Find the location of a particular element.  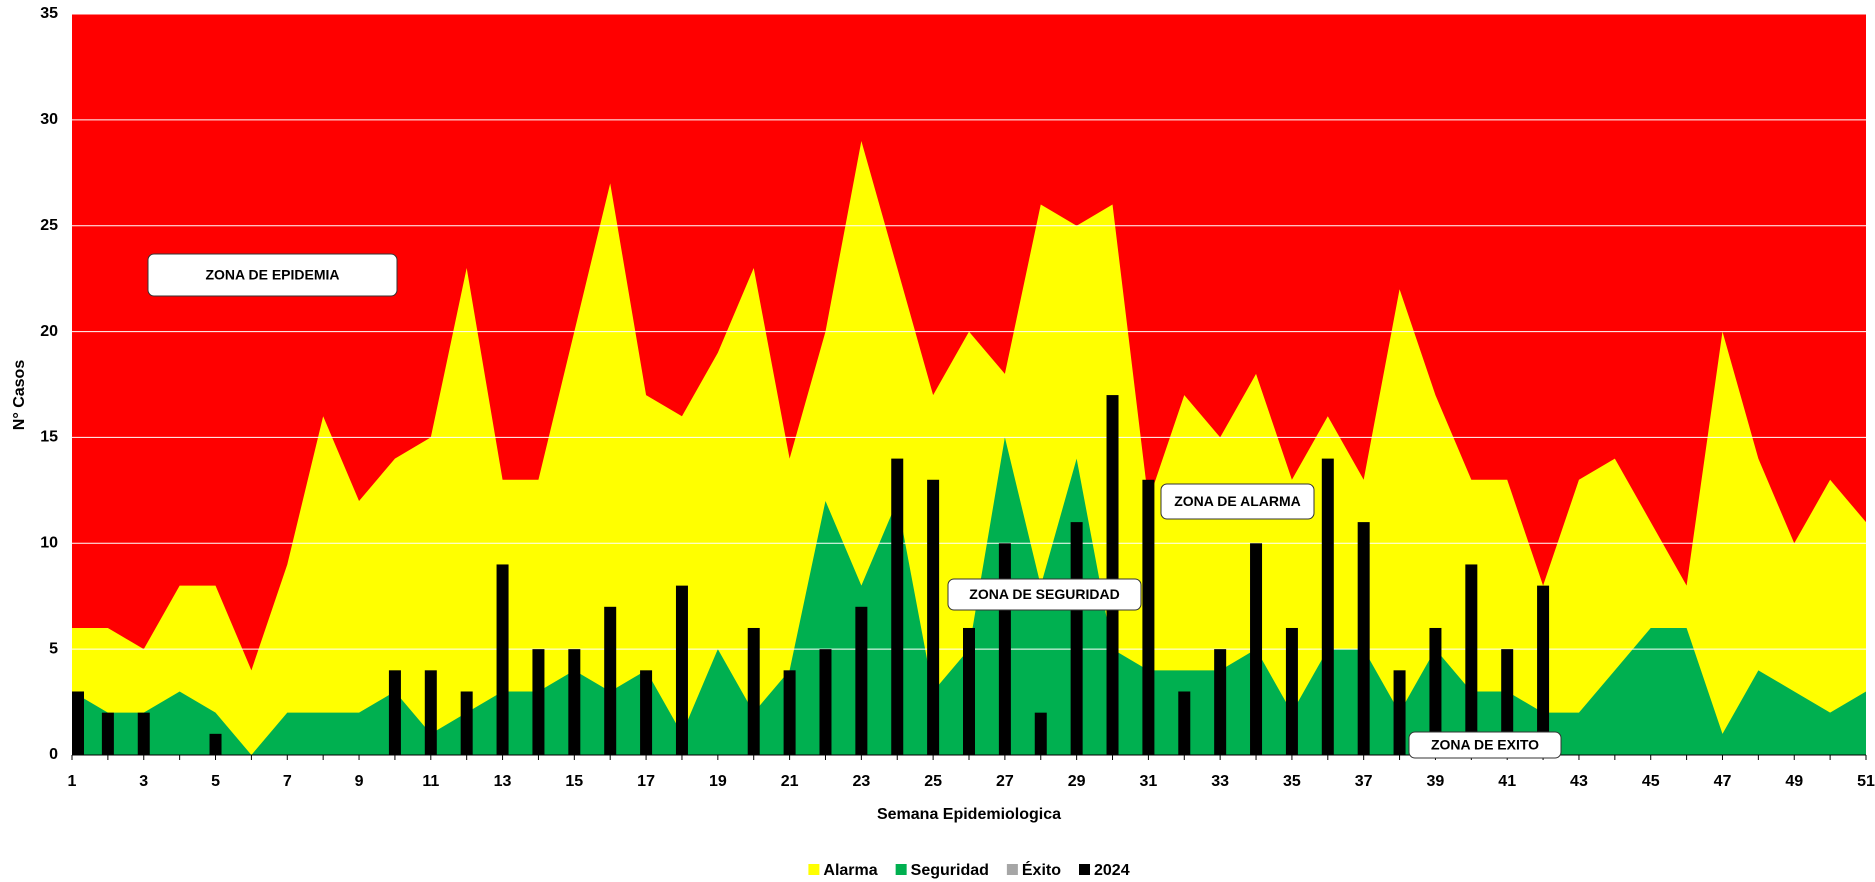

annotation: ZONA DE ALARMA is located at coordinates (1237, 501).